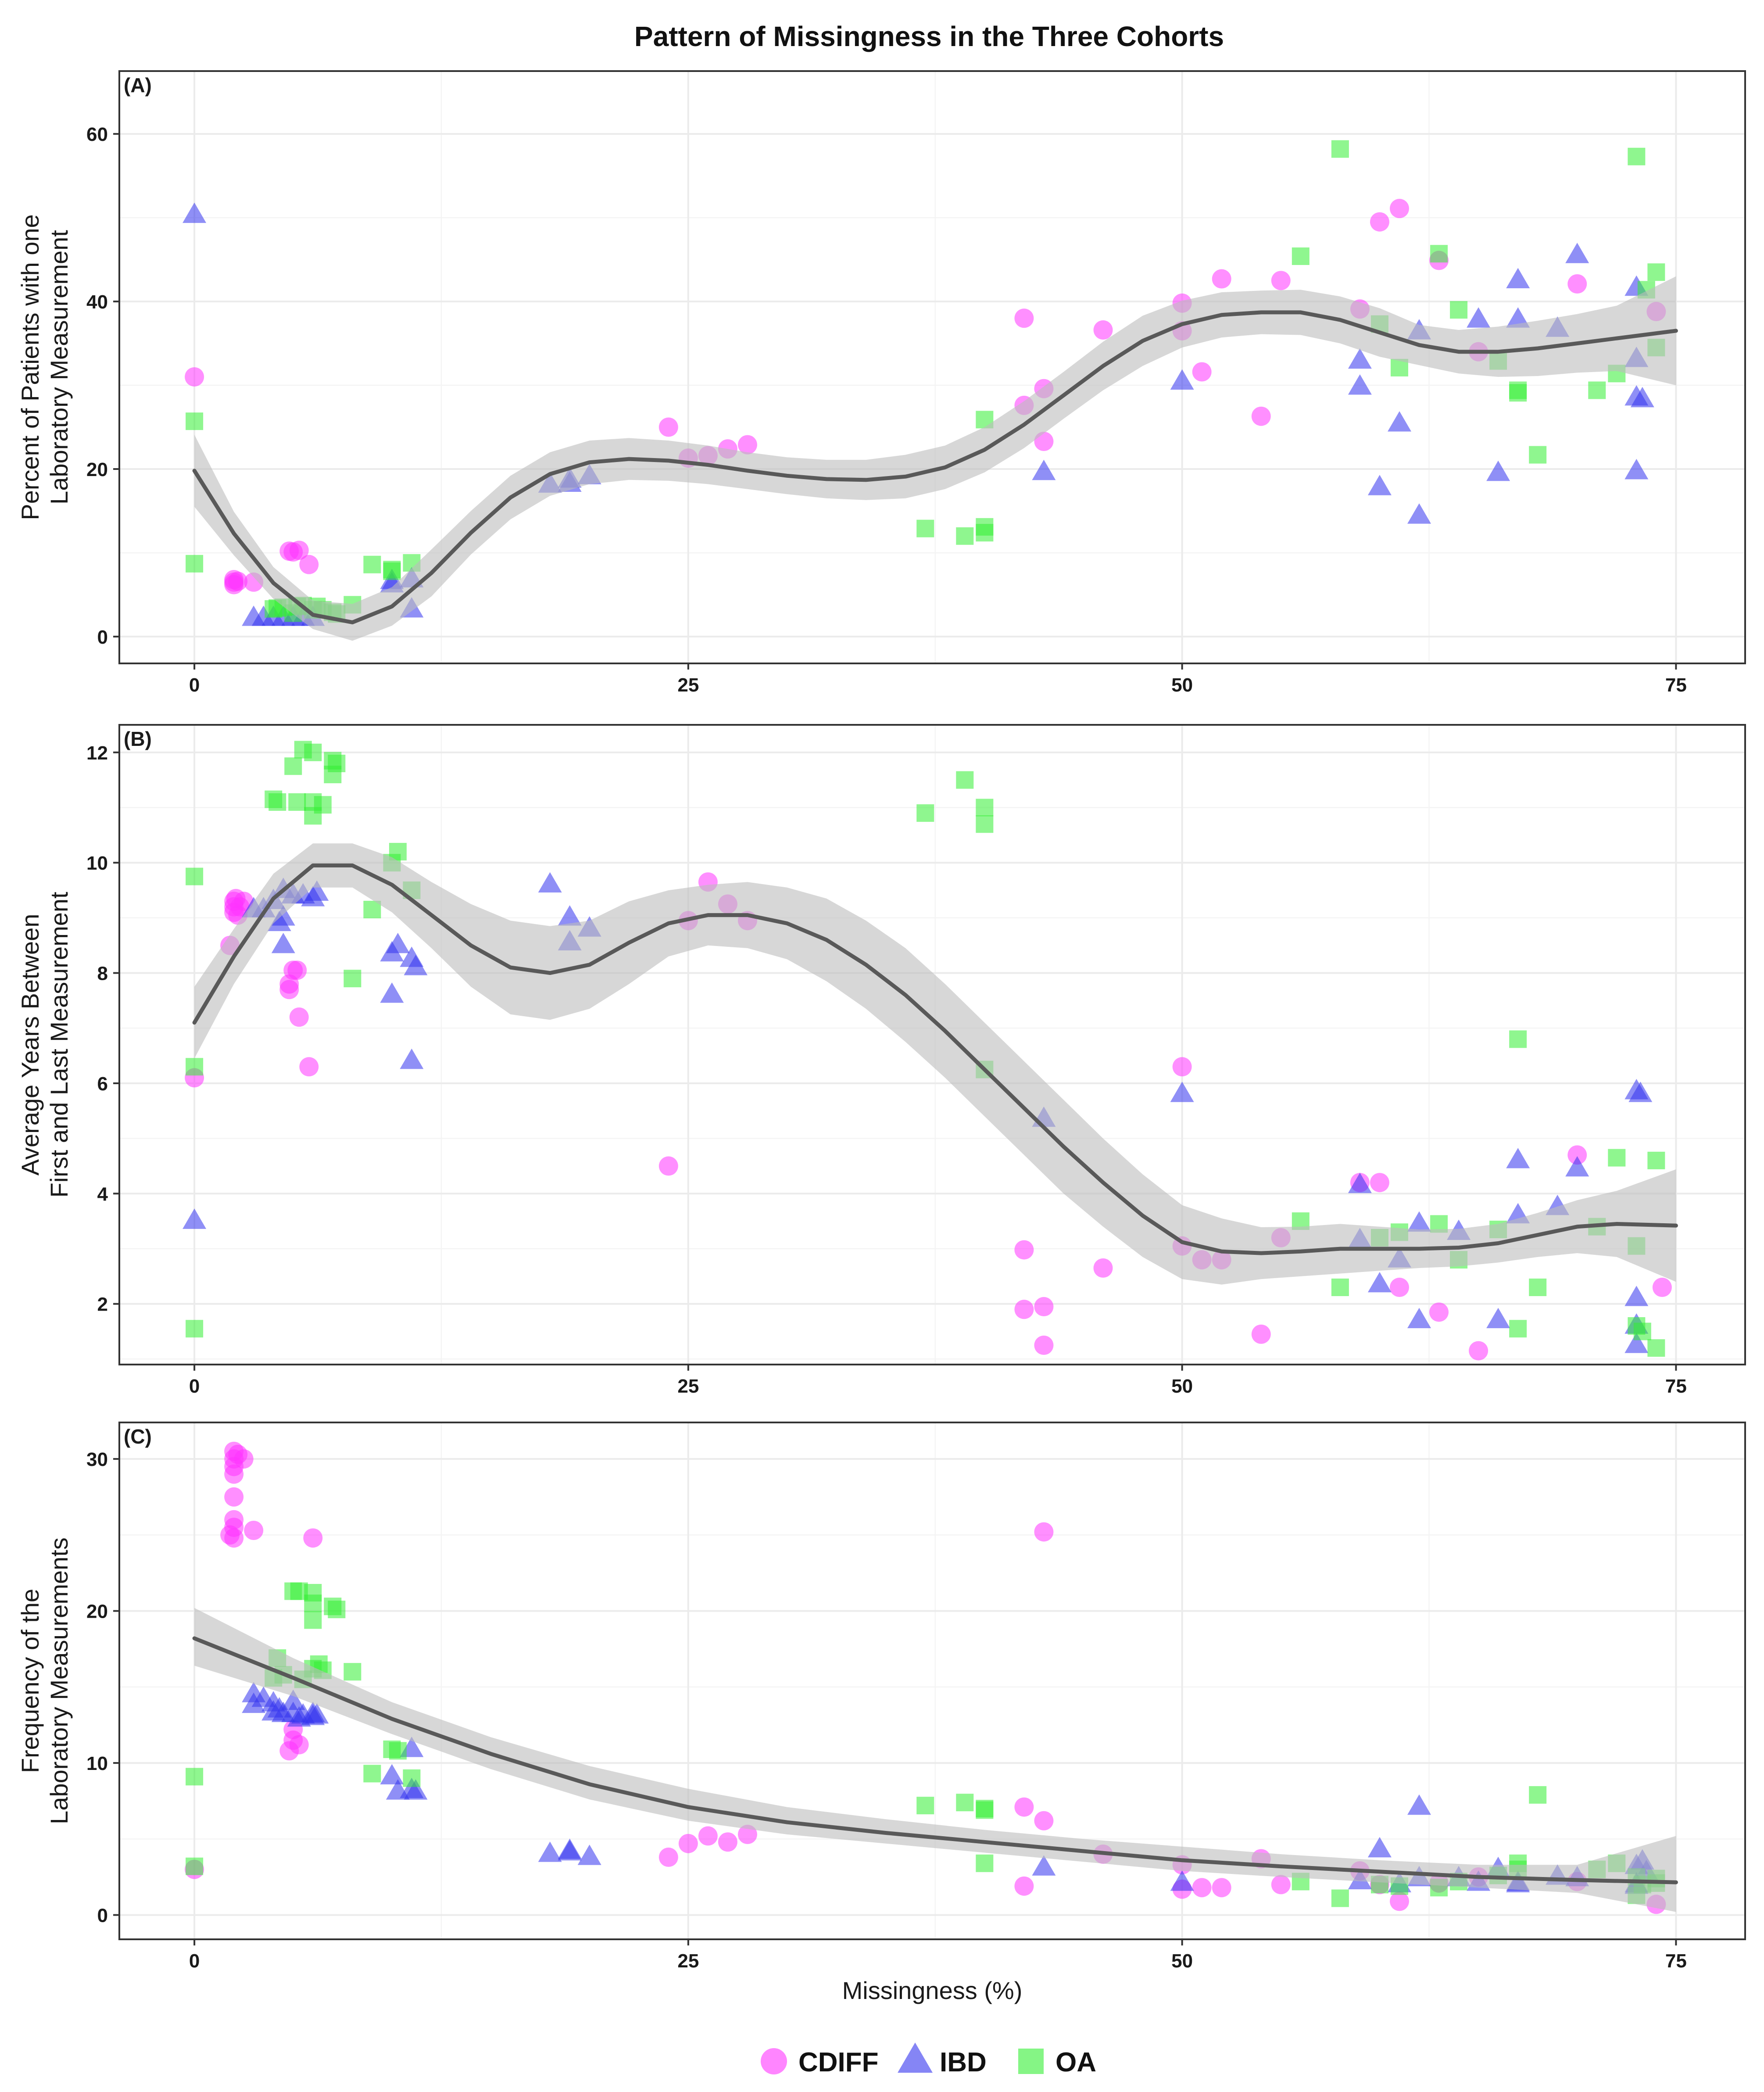 The height and width of the screenshot is (2092, 1764). Describe the element at coordinates (97, 134) in the screenshot. I see `y-tick-label: 60` at that location.